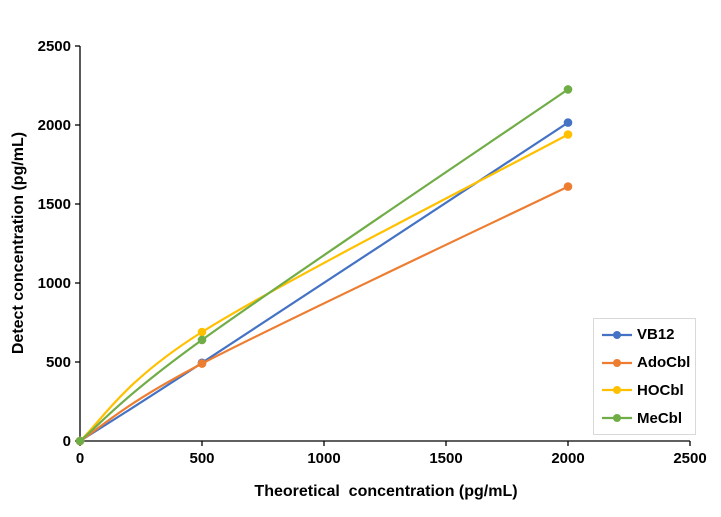  What do you see at coordinates (67, 441) in the screenshot?
I see `y-tick-label: 0` at bounding box center [67, 441].